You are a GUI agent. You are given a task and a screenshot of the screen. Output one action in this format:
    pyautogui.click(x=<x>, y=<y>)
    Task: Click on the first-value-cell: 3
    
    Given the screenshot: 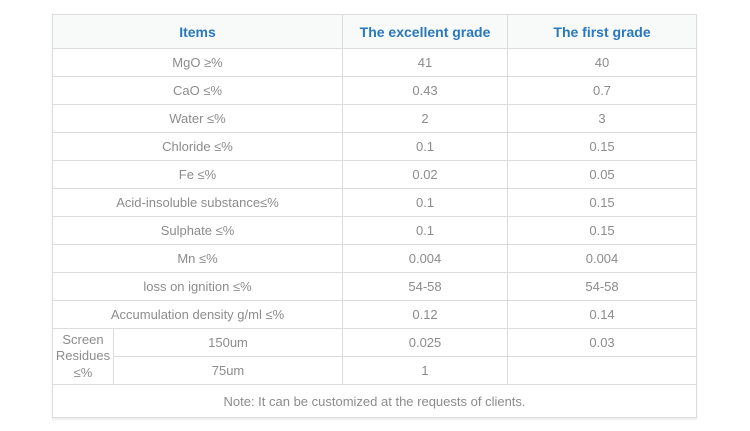 What is the action you would take?
    pyautogui.click(x=602, y=118)
    